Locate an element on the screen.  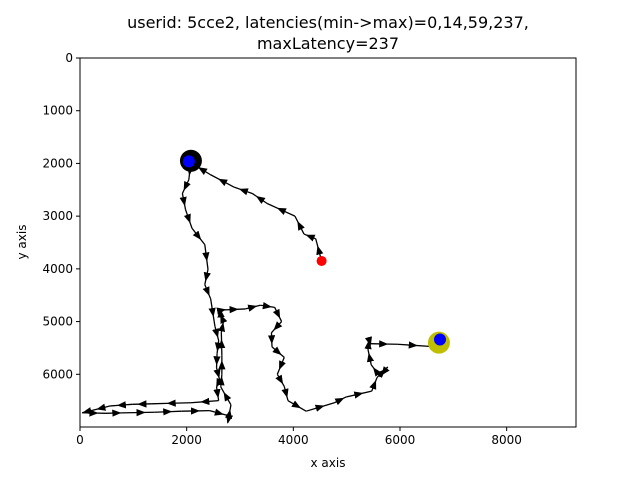
y-tick-label: 3000 is located at coordinates (57, 216).